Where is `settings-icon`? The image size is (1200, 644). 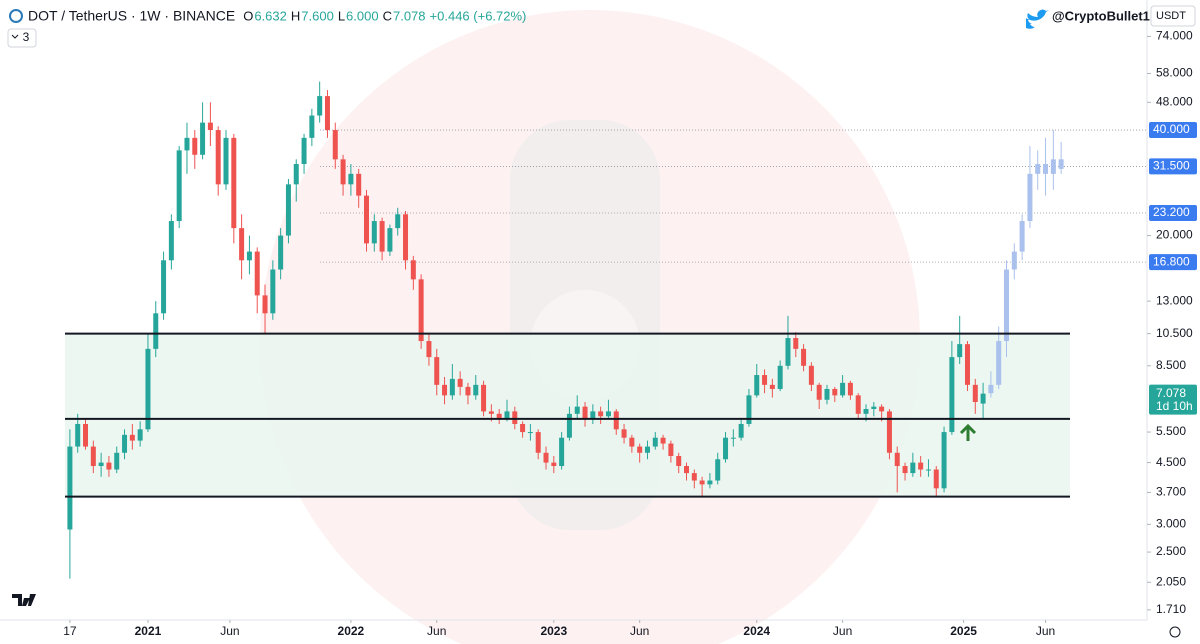
settings-icon is located at coordinates (1175, 632).